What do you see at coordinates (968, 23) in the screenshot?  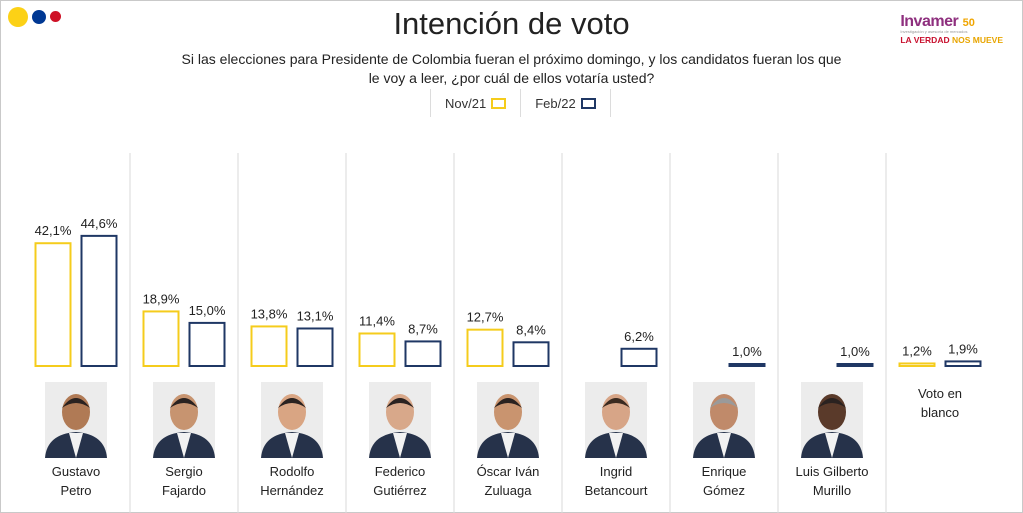 I see `logo-fifty: 50` at bounding box center [968, 23].